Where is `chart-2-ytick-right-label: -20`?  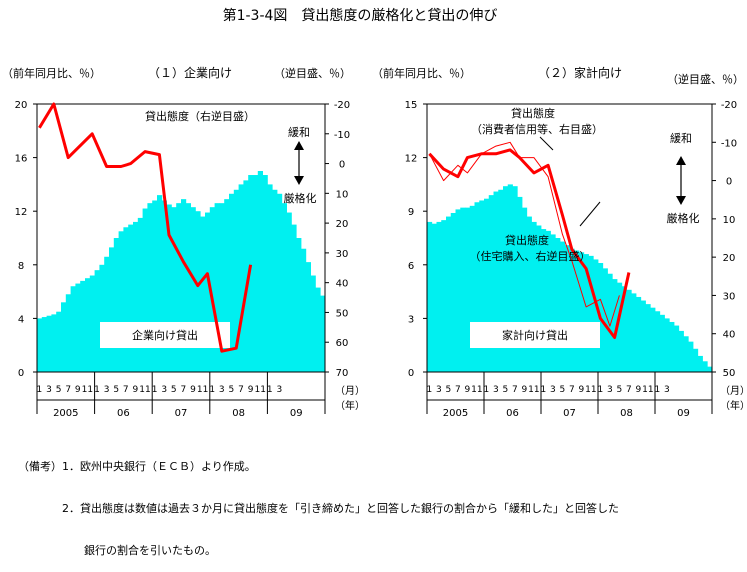 chart-2-ytick-right-label: -20 is located at coordinates (729, 105).